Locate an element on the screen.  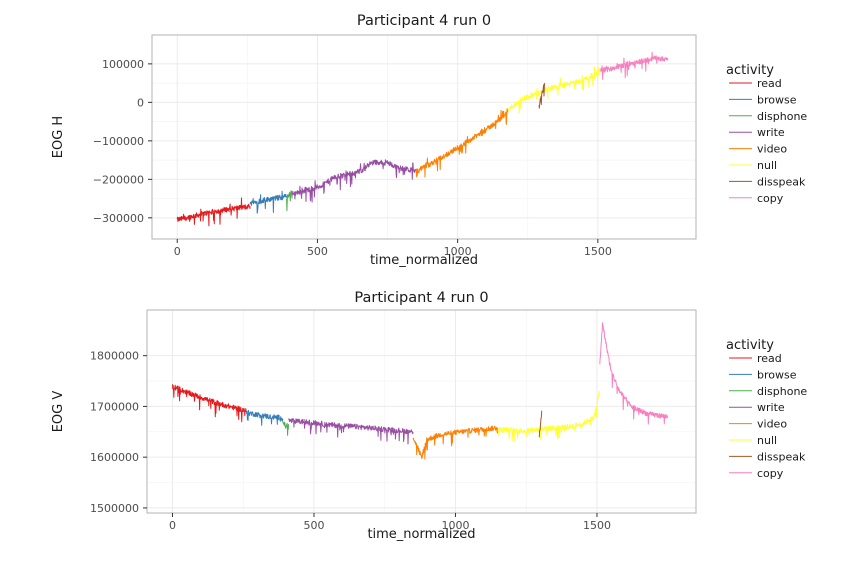
y-tick-label: 100000 is located at coordinates (123, 64).